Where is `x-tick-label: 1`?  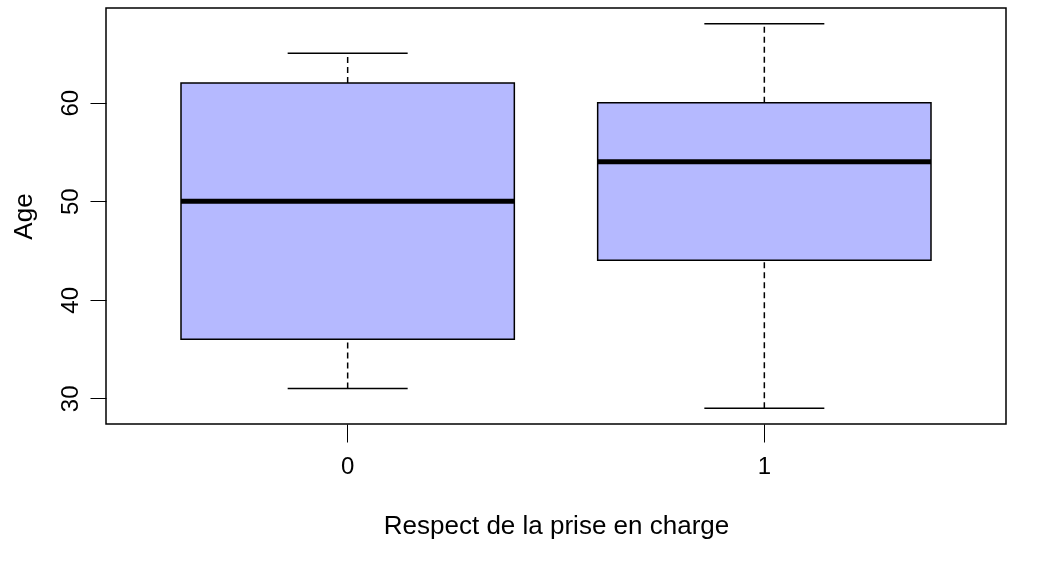
x-tick-label: 1 is located at coordinates (764, 465).